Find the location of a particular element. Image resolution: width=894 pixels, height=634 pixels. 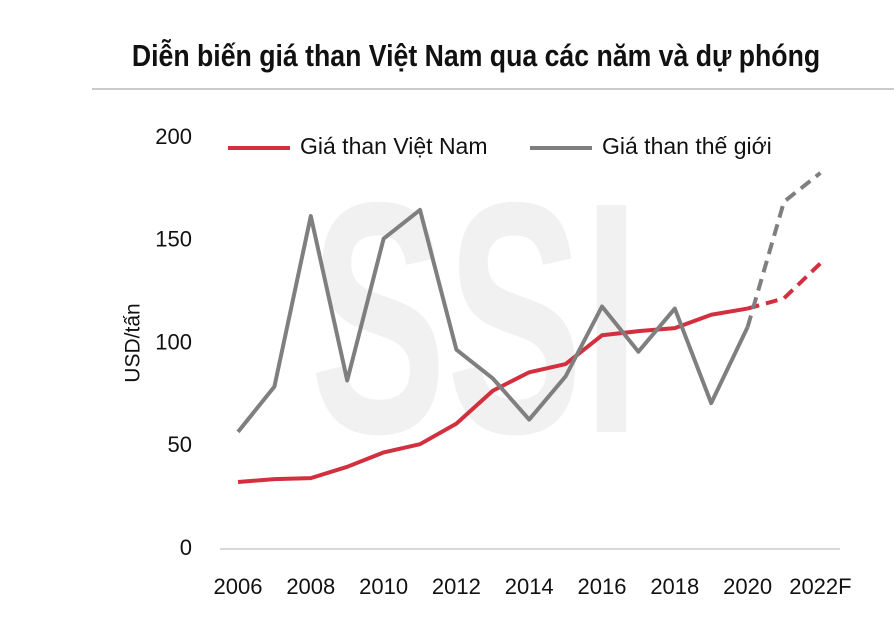

x-tick-label: 2022F is located at coordinates (820, 586).